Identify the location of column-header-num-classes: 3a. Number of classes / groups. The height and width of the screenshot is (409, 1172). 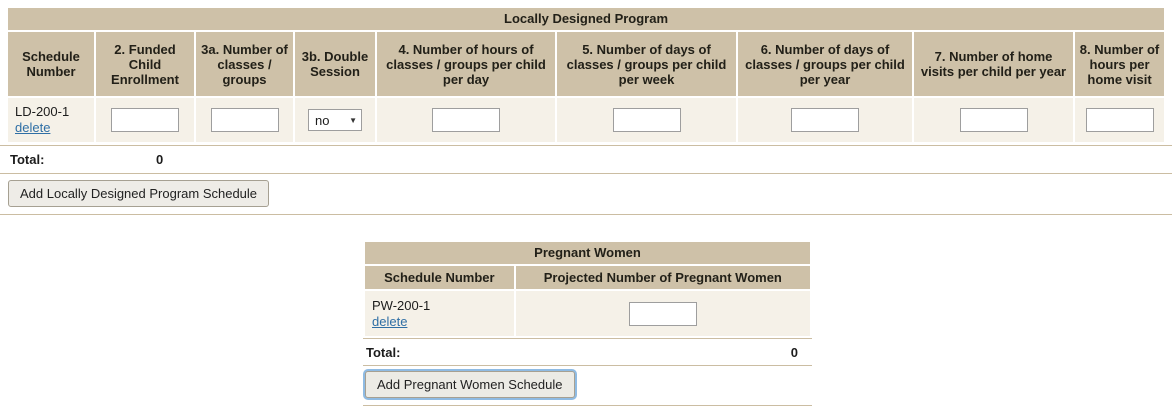
(244, 64).